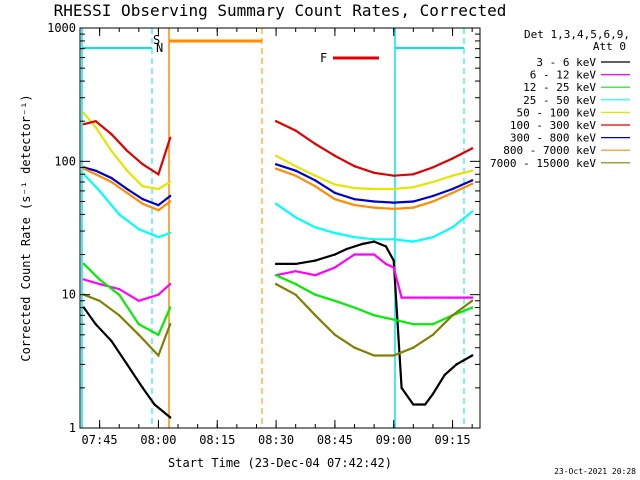 The image size is (640, 480). What do you see at coordinates (276, 440) in the screenshot?
I see `x-tick-label: 08:30` at bounding box center [276, 440].